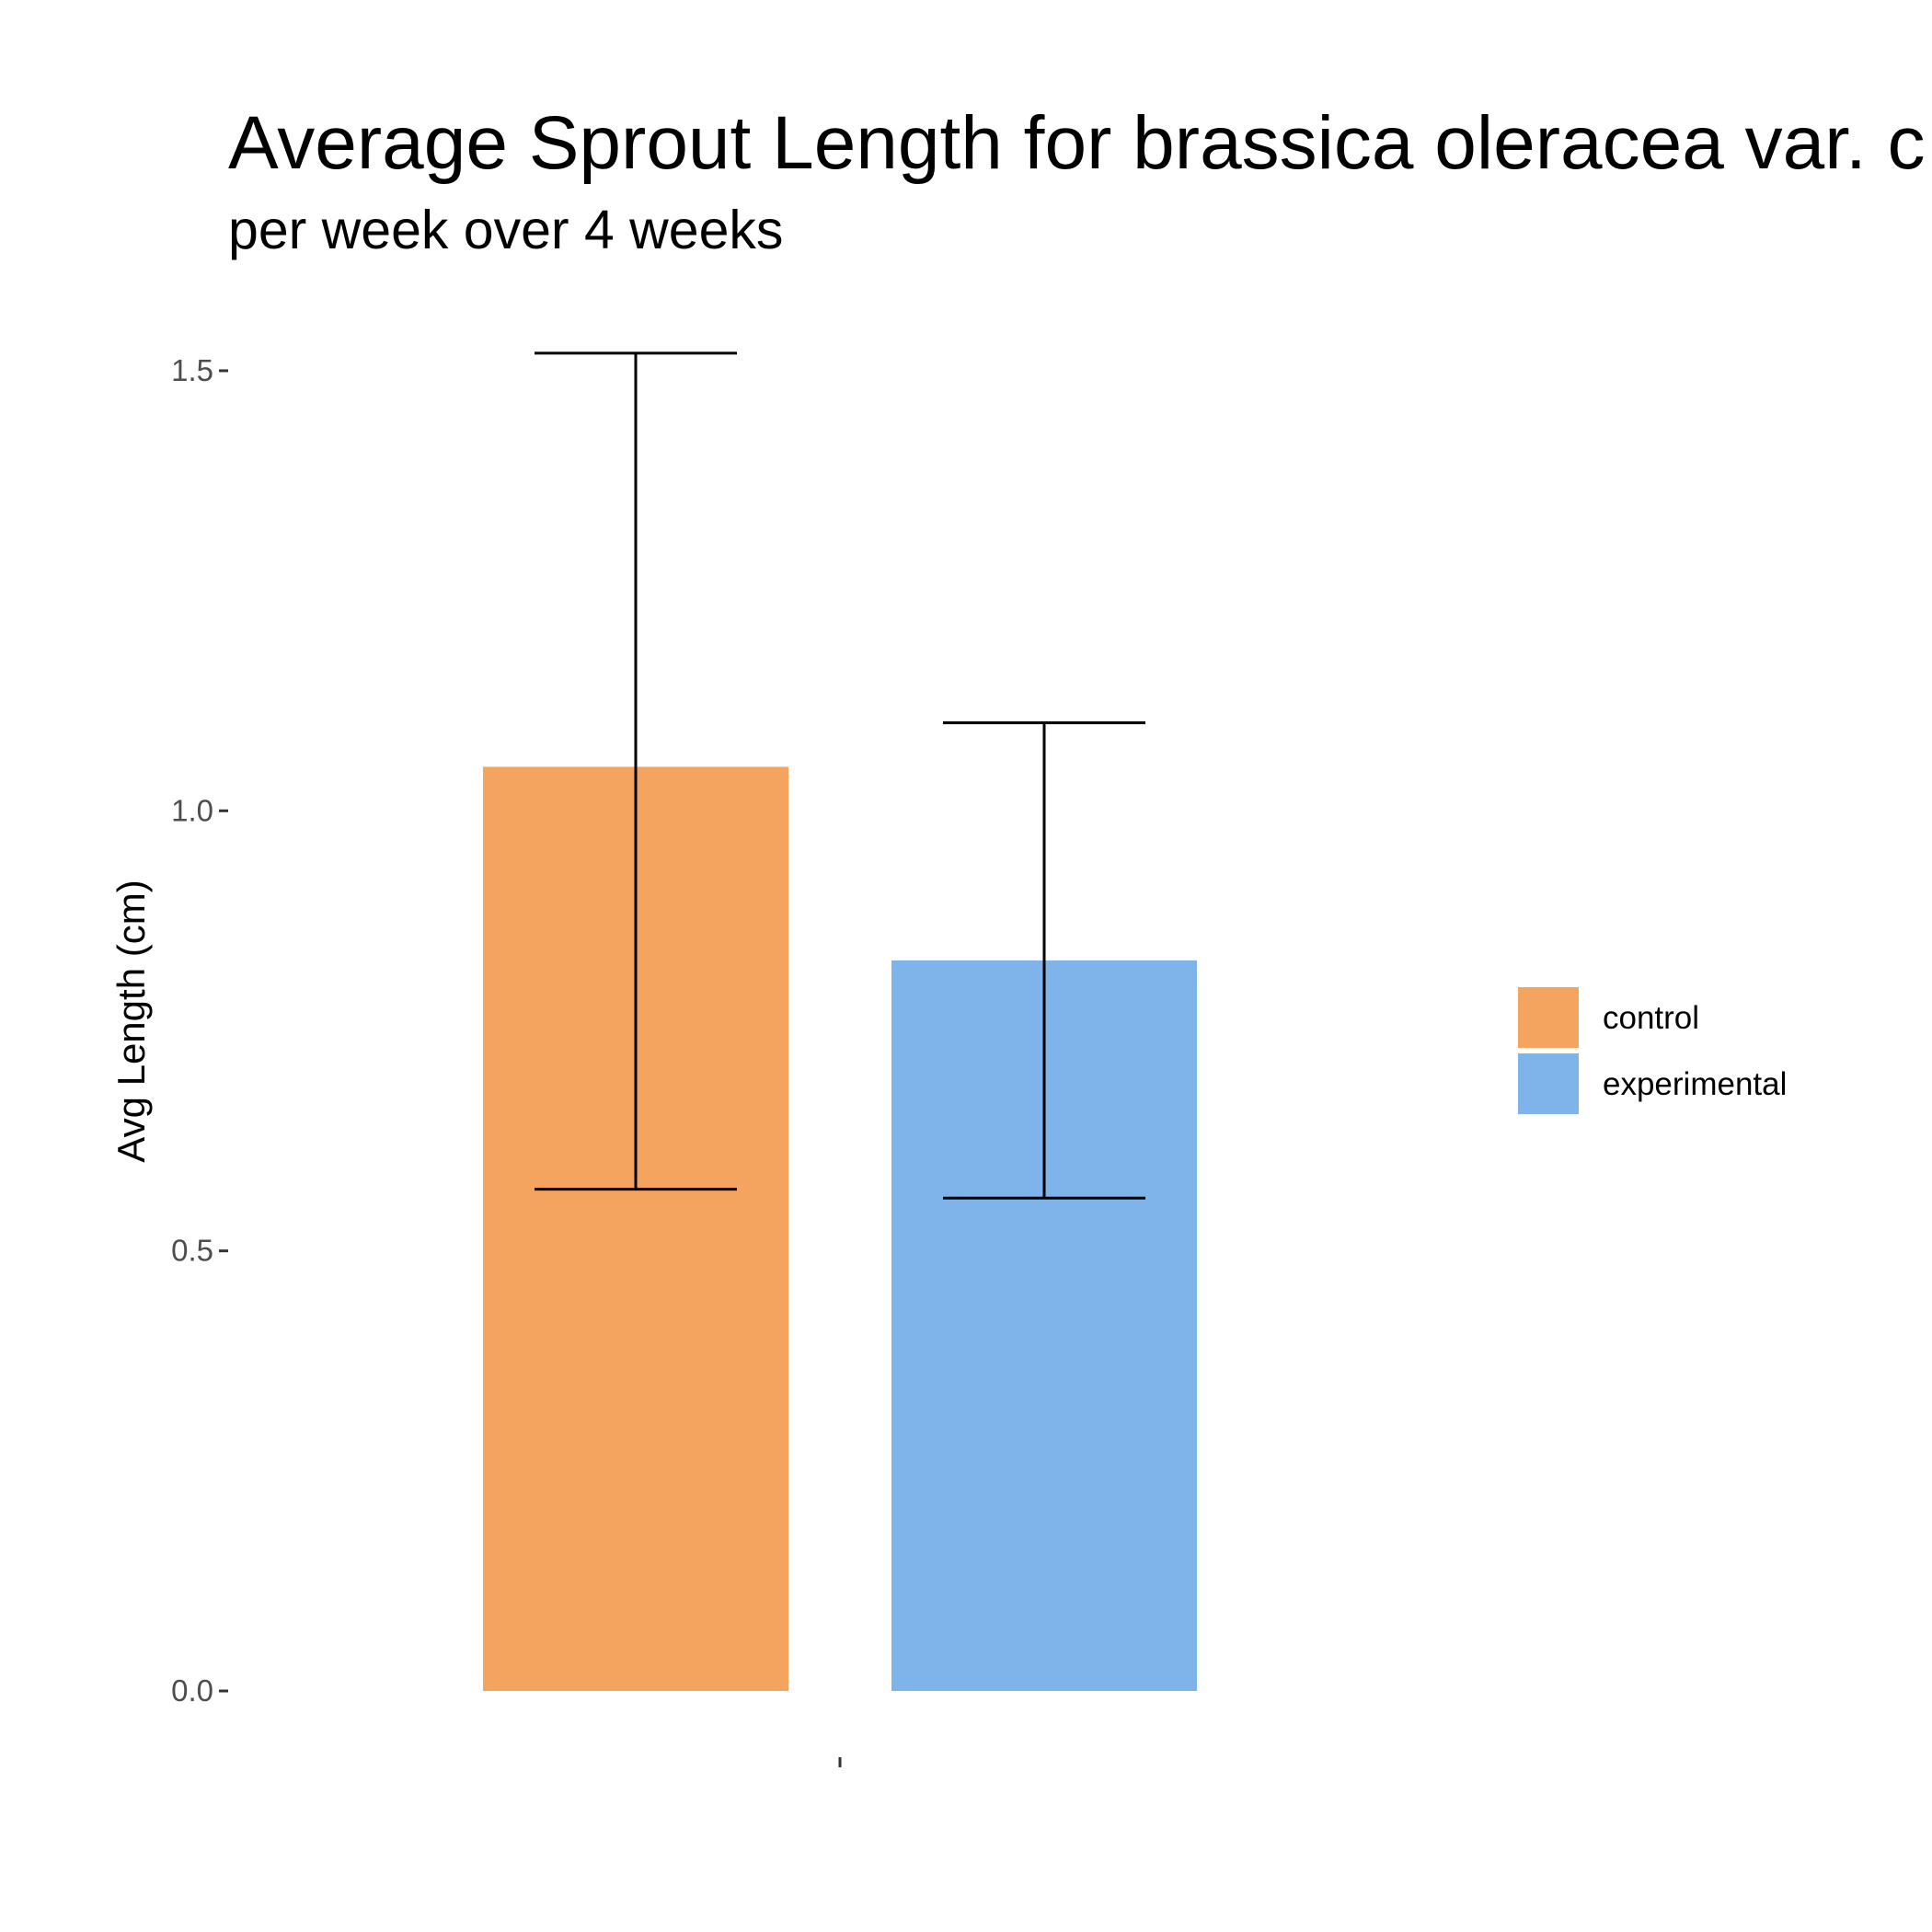 The width and height of the screenshot is (1932, 1932). What do you see at coordinates (199, 1030) in the screenshot?
I see `y-axis: 0.0 0.5 1.0 1.5` at bounding box center [199, 1030].